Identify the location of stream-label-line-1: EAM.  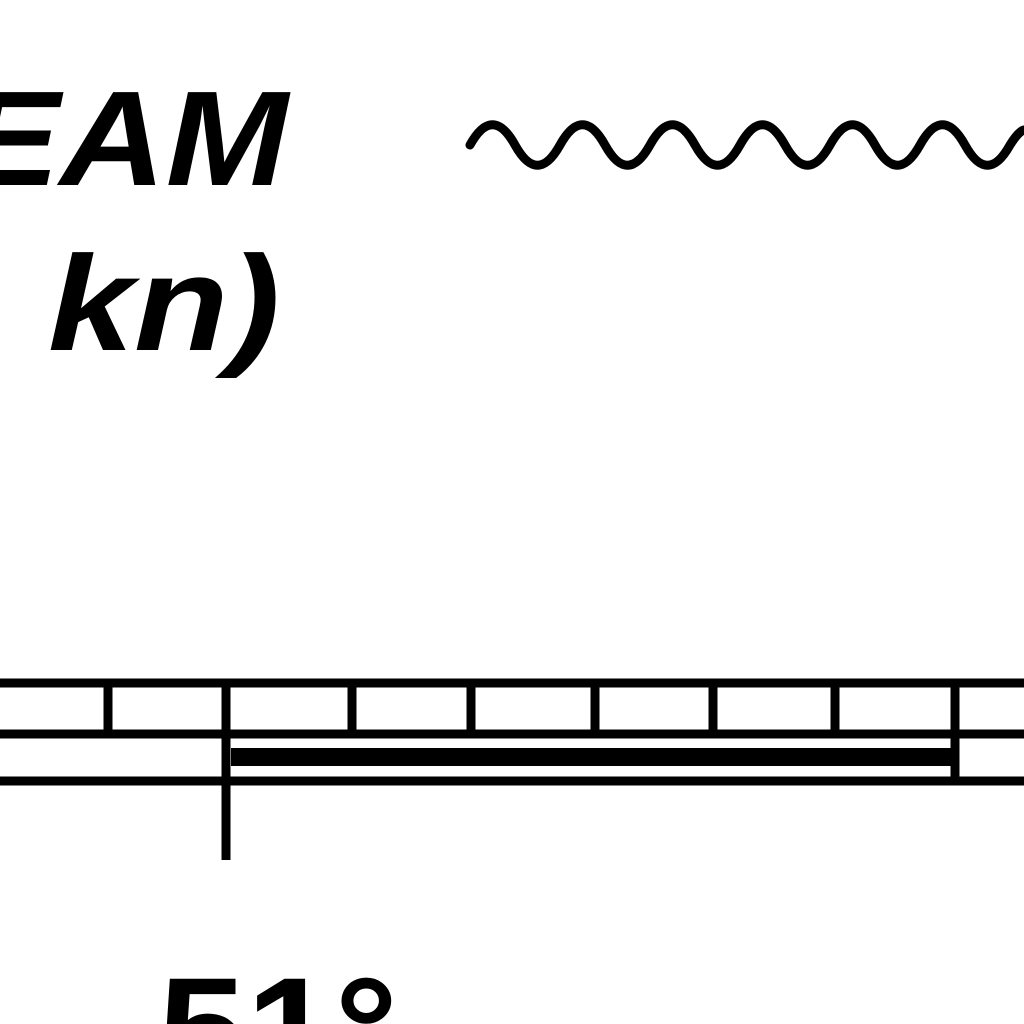
(145, 138).